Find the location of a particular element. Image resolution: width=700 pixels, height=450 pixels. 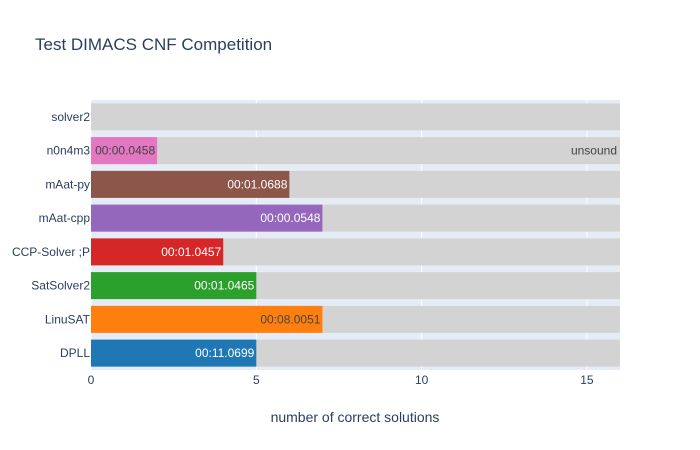

category-label-7: solver2 is located at coordinates (70, 117).